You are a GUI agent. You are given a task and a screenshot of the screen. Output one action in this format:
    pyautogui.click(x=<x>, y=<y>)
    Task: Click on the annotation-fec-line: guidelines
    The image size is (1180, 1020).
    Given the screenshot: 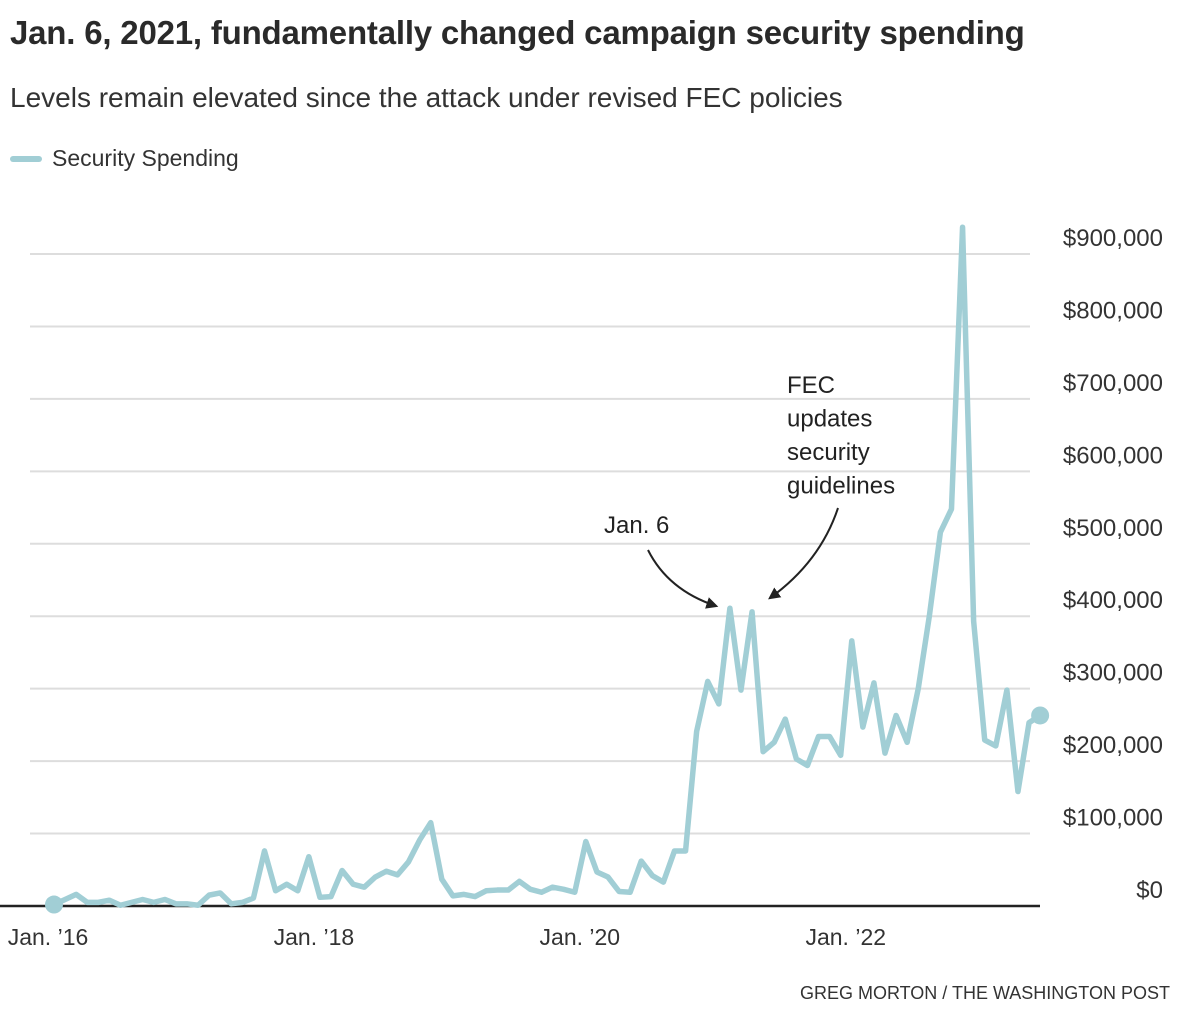 What is the action you would take?
    pyautogui.click(x=841, y=486)
    